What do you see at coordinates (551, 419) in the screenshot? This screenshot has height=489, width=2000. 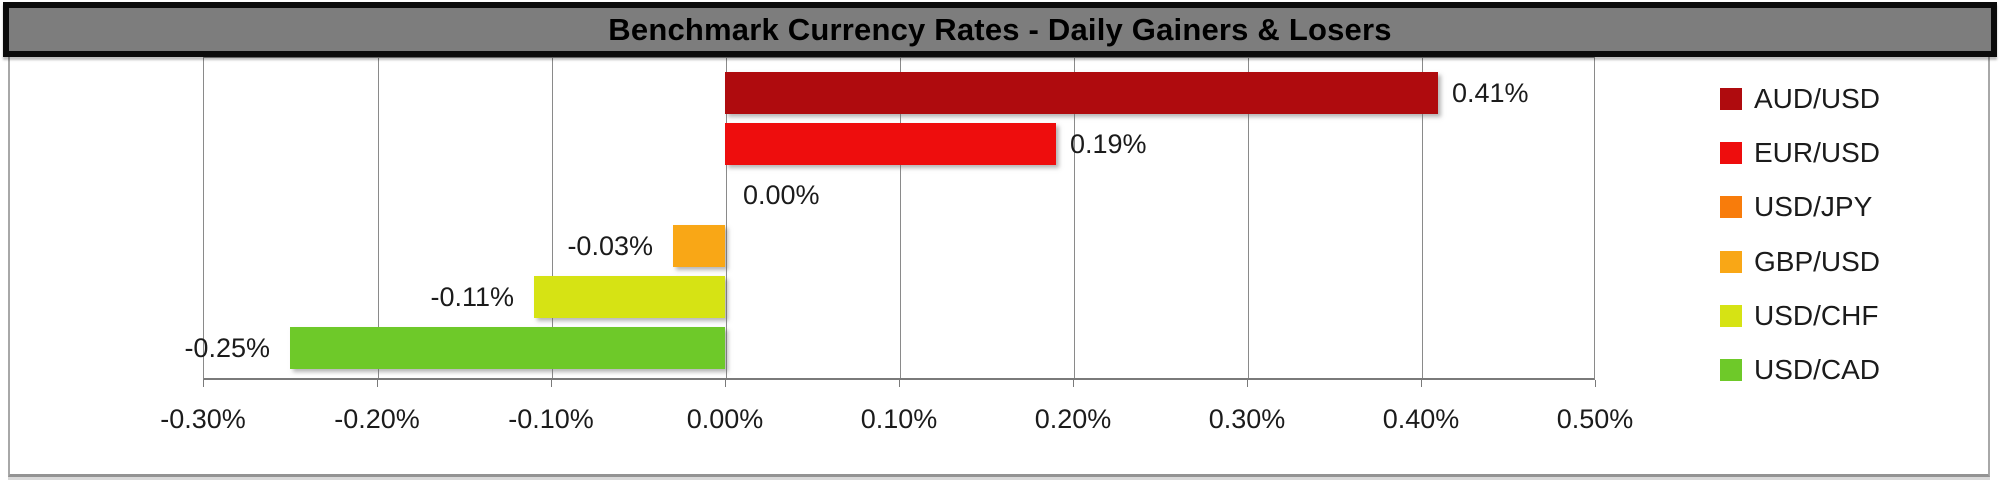 I see `x-tick-label--0-10-: -0.10%` at bounding box center [551, 419].